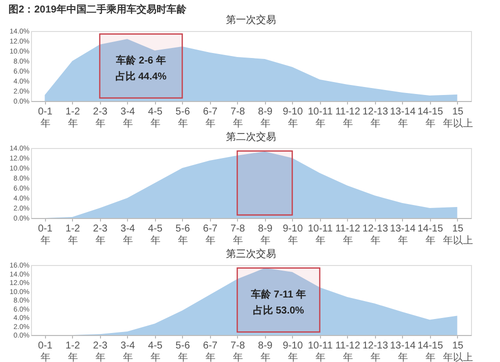 The width and height of the screenshot is (500, 362). Describe the element at coordinates (251, 254) in the screenshot. I see `chart-title: 第三次交易` at that location.